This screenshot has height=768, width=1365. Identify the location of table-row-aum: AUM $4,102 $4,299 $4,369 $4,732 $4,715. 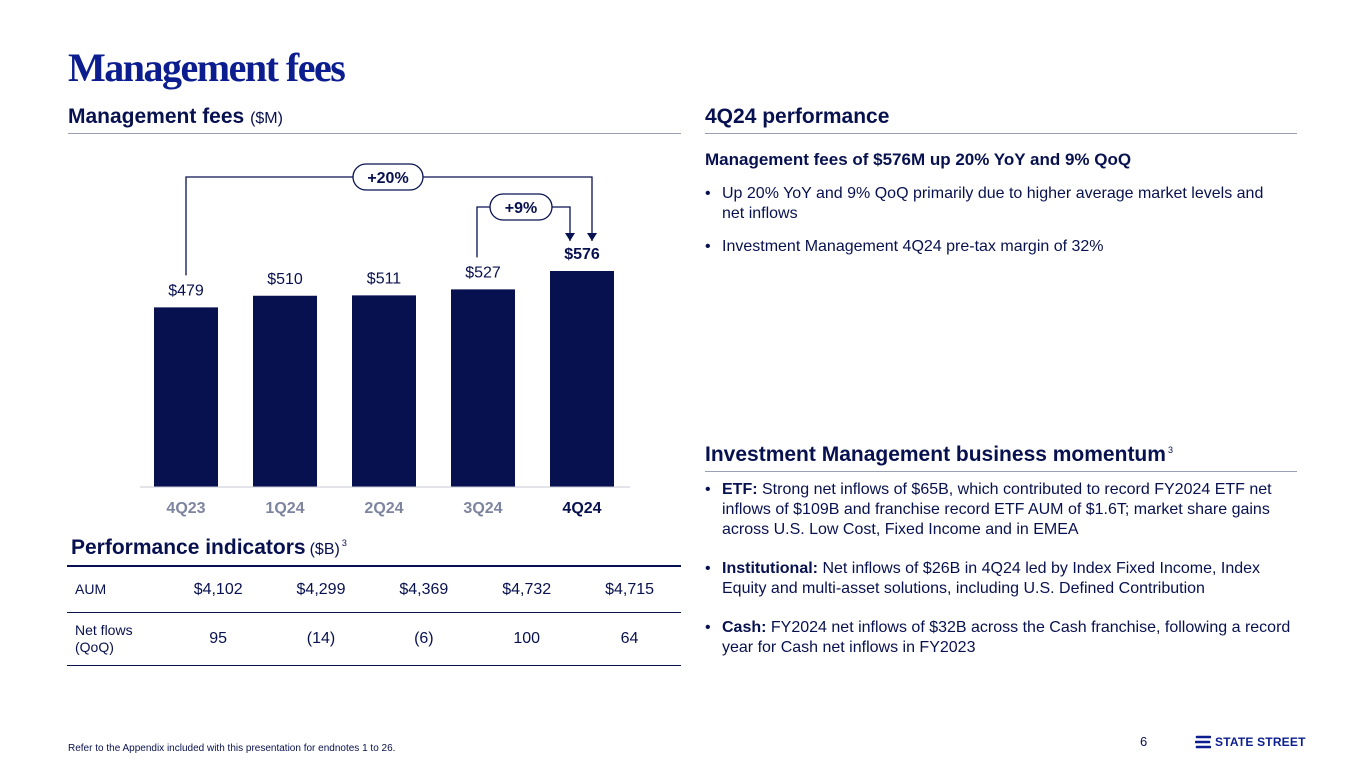
(374, 589).